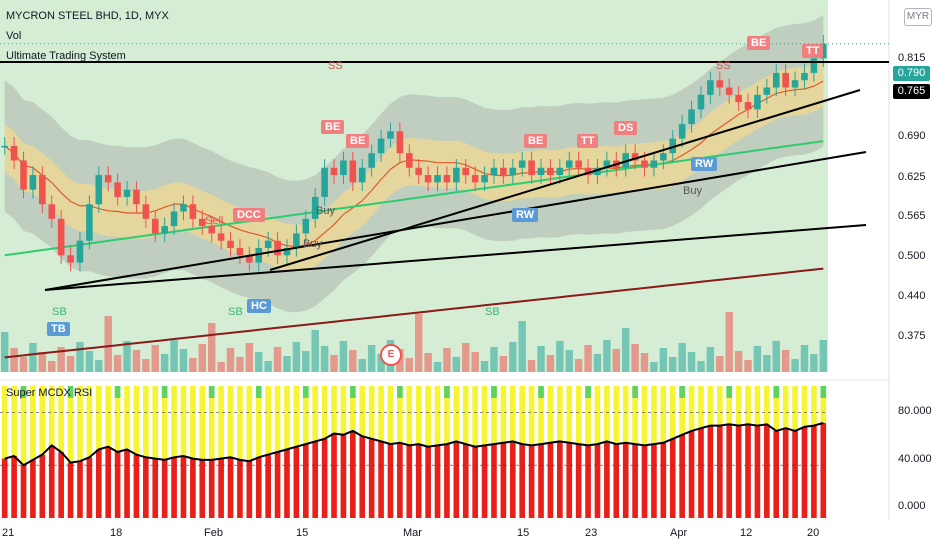 Image resolution: width=932 pixels, height=550 pixels. What do you see at coordinates (259, 306) in the screenshot?
I see `pattern-tag: HC` at bounding box center [259, 306].